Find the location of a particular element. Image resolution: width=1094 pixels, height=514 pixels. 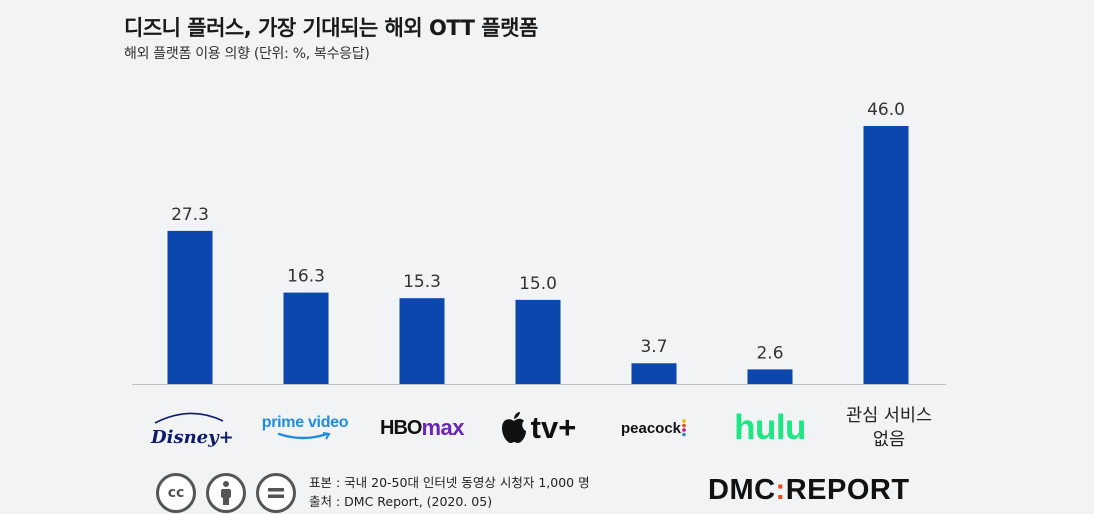

dmc-report-logo: DMC:REPORT is located at coordinates (809, 490).